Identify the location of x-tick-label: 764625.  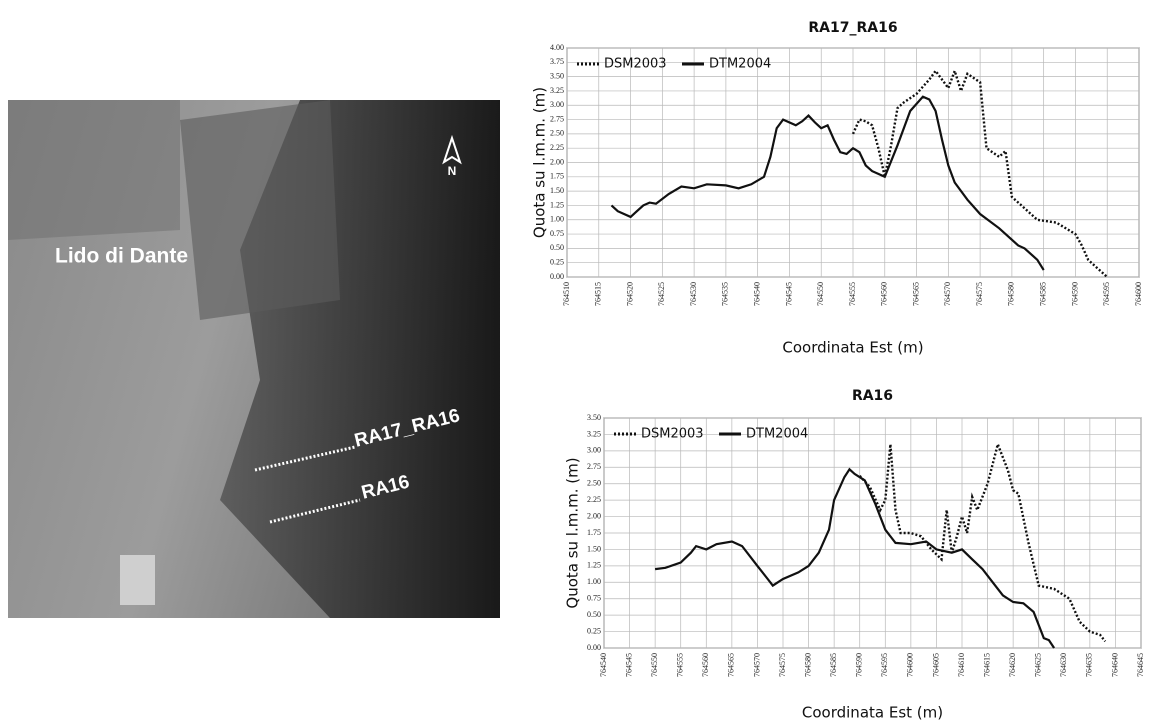
(1038, 665).